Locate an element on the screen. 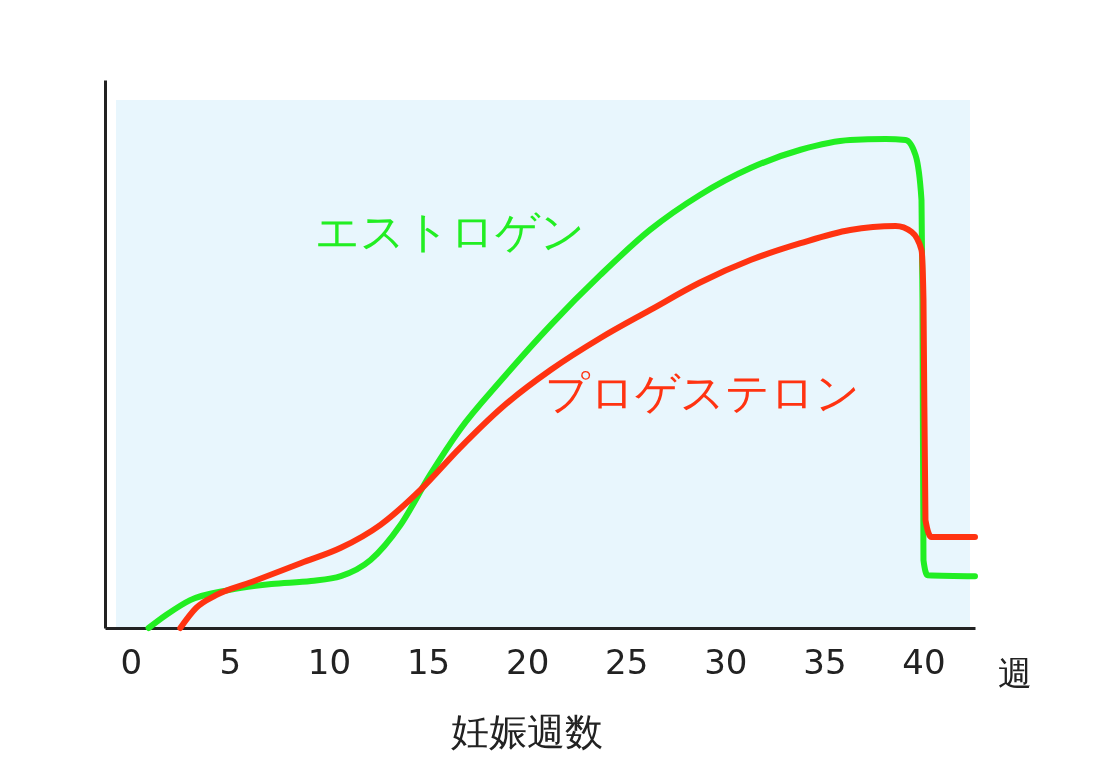  x-tick-label: 30 is located at coordinates (726, 662).